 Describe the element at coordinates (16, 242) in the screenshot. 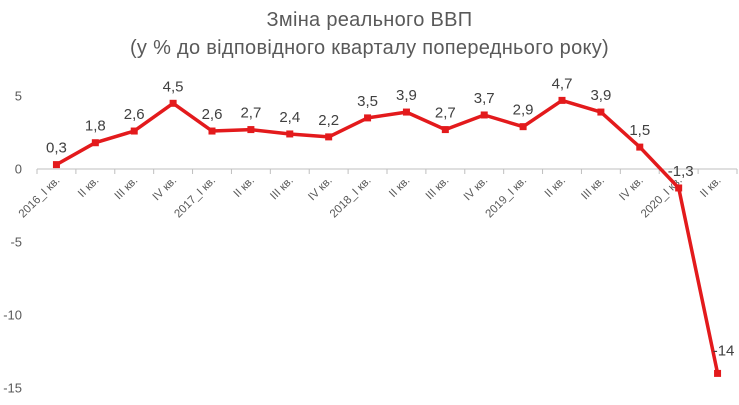

I see `y-tick-label: -5` at that location.